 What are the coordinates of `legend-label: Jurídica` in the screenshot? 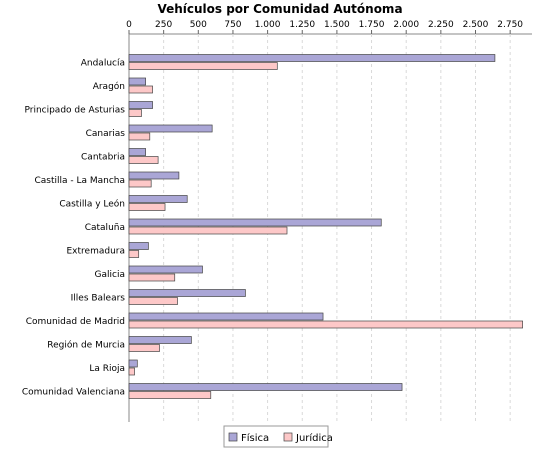 It's located at (314, 438).